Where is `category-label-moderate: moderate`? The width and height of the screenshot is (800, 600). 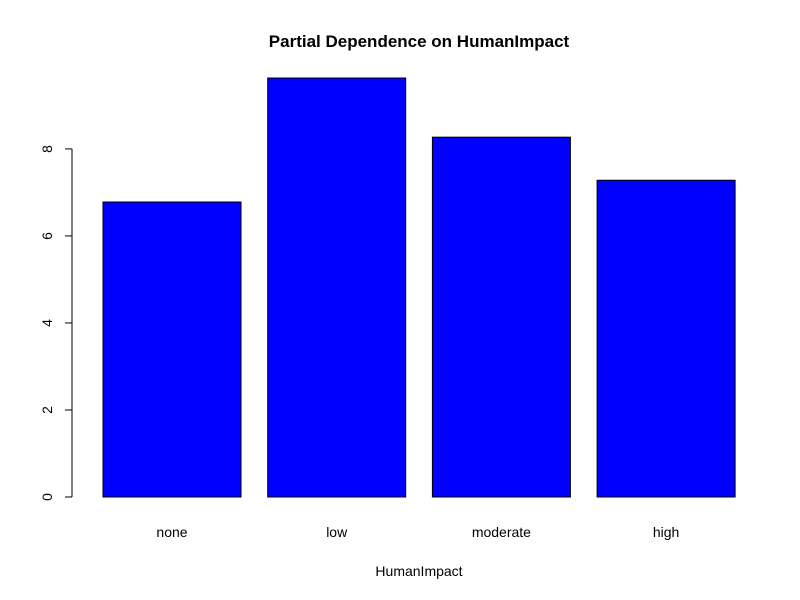
category-label-moderate: moderate is located at coordinates (501, 532).